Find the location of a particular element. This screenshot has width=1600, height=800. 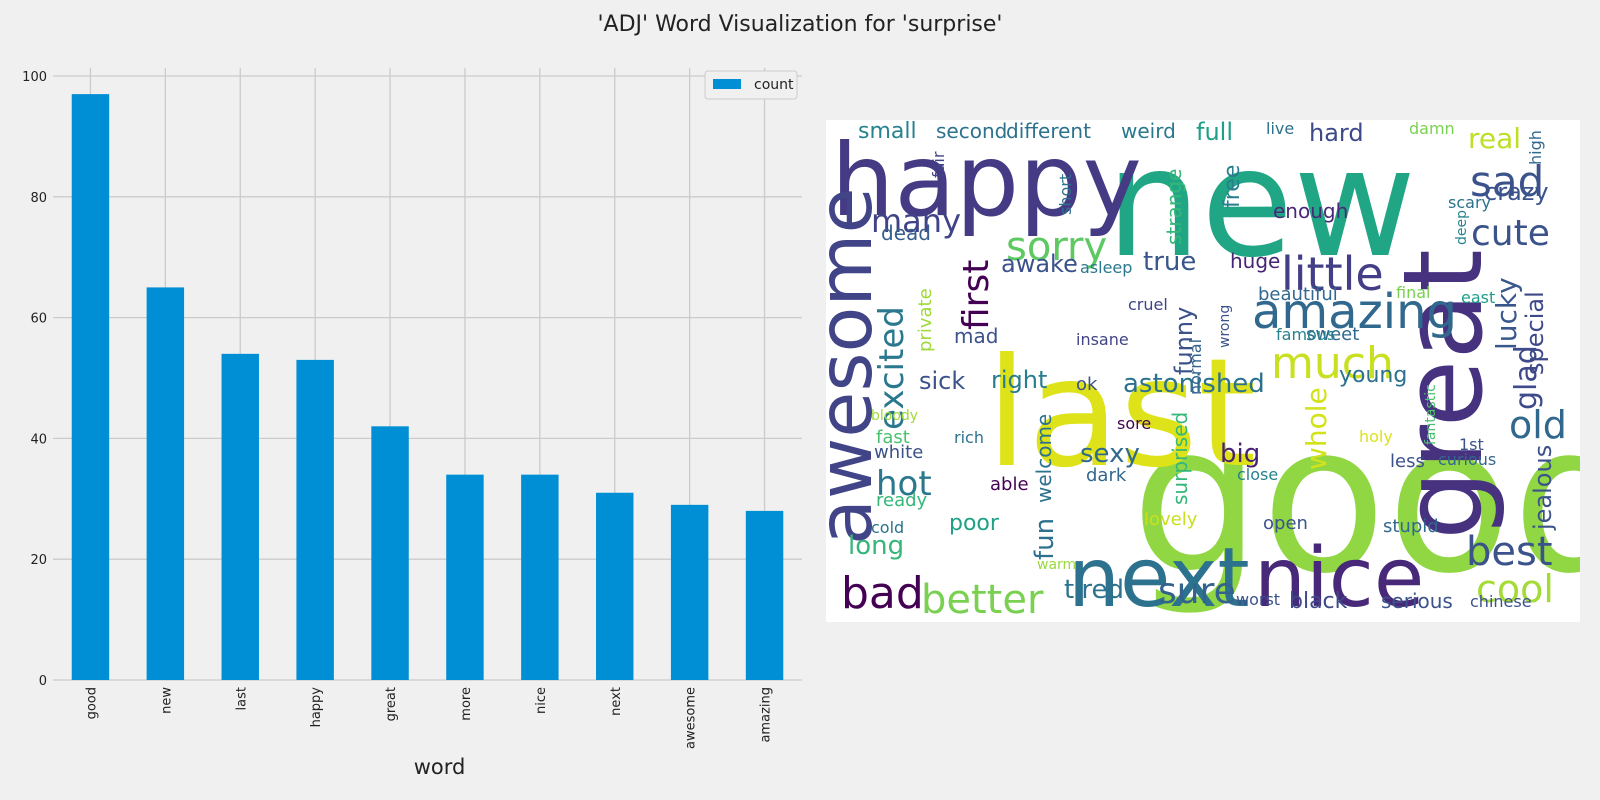

cloud-word-poor: poor is located at coordinates (974, 523).